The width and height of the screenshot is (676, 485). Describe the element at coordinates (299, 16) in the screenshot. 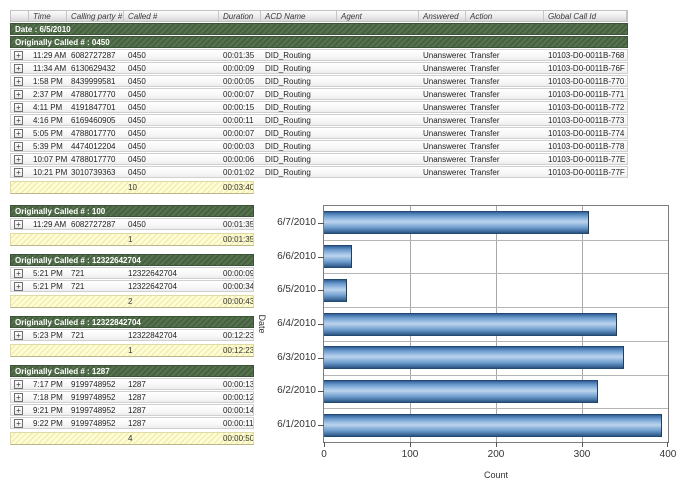

I see `column-header-acd-name: ACD Name` at that location.